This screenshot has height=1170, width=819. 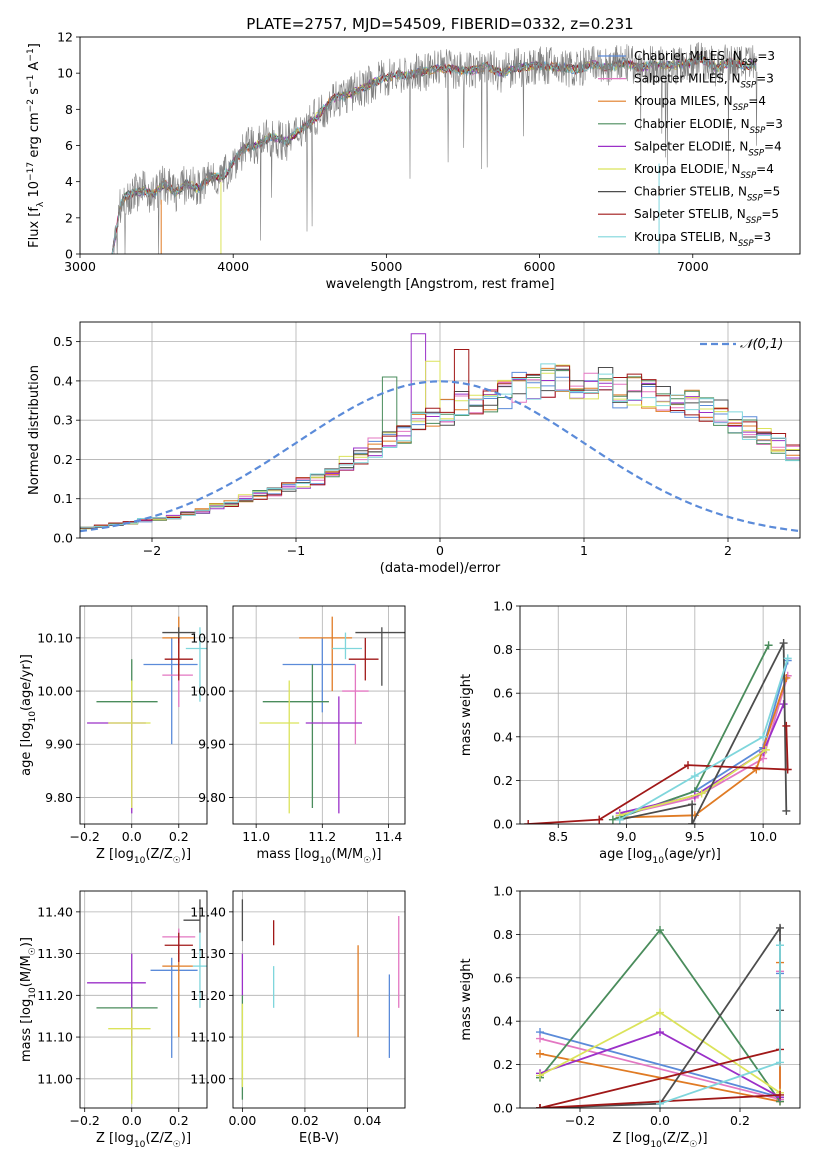 I want to click on age_vs_z-points, so click(x=147, y=715).